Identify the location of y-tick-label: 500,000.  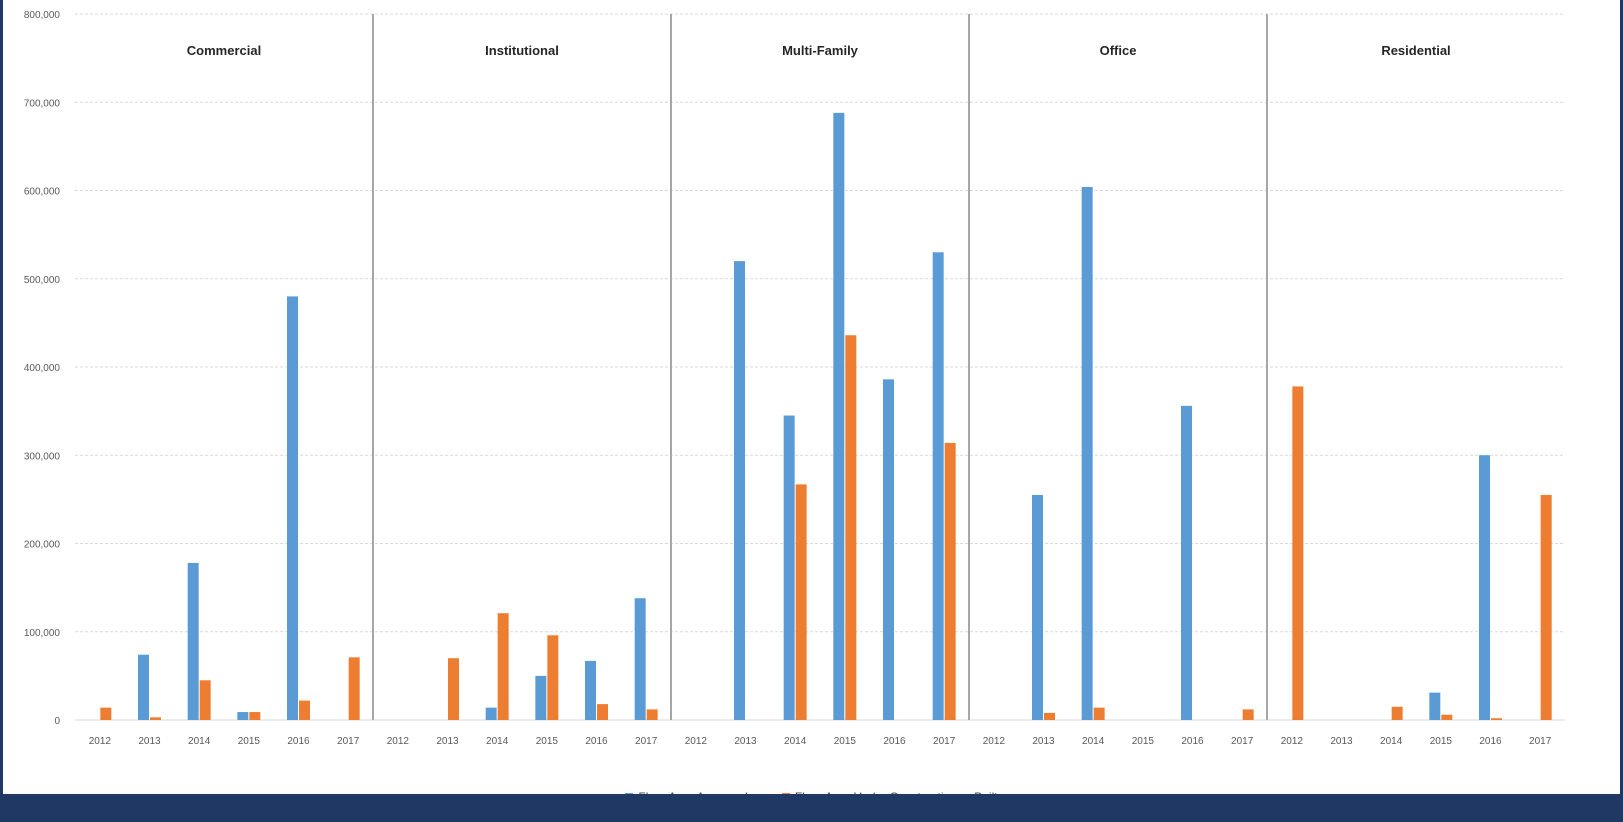
(42, 280).